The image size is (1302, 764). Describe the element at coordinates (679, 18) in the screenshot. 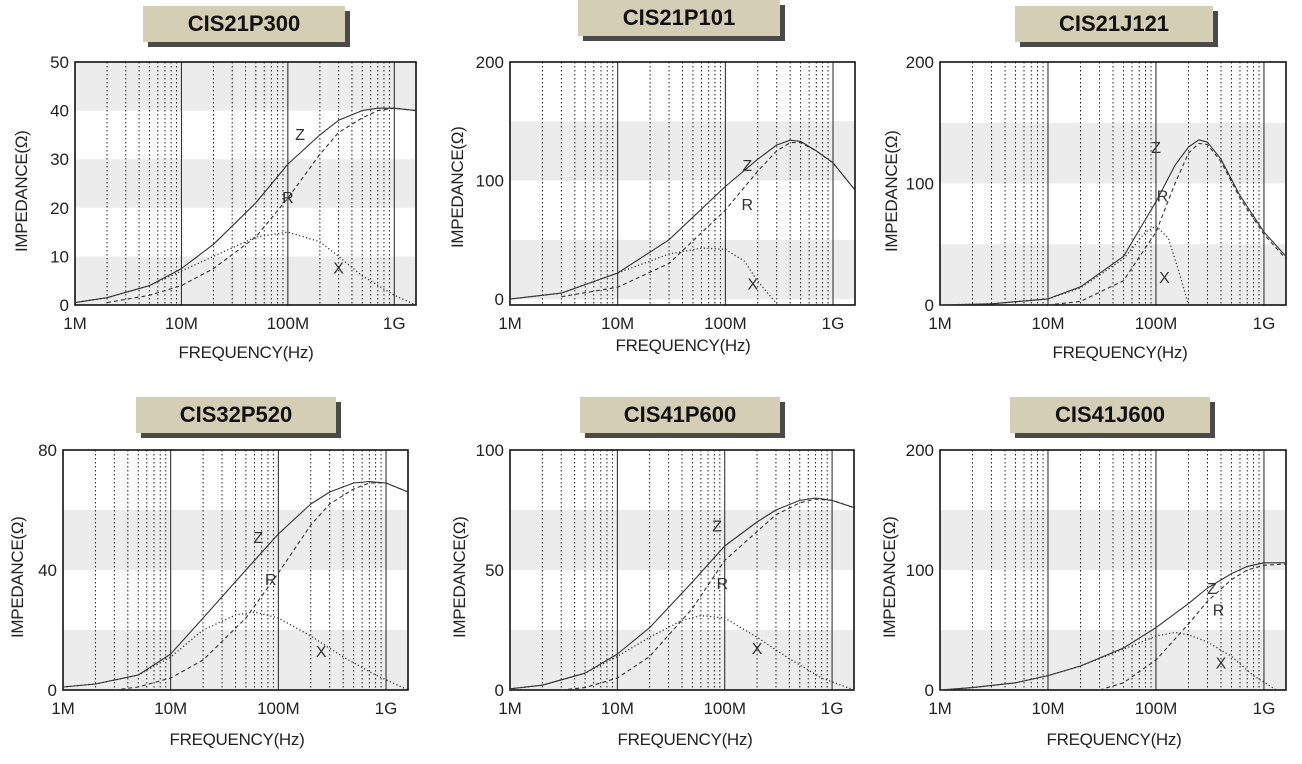

I see `chart-title-2: CIS21P101` at that location.